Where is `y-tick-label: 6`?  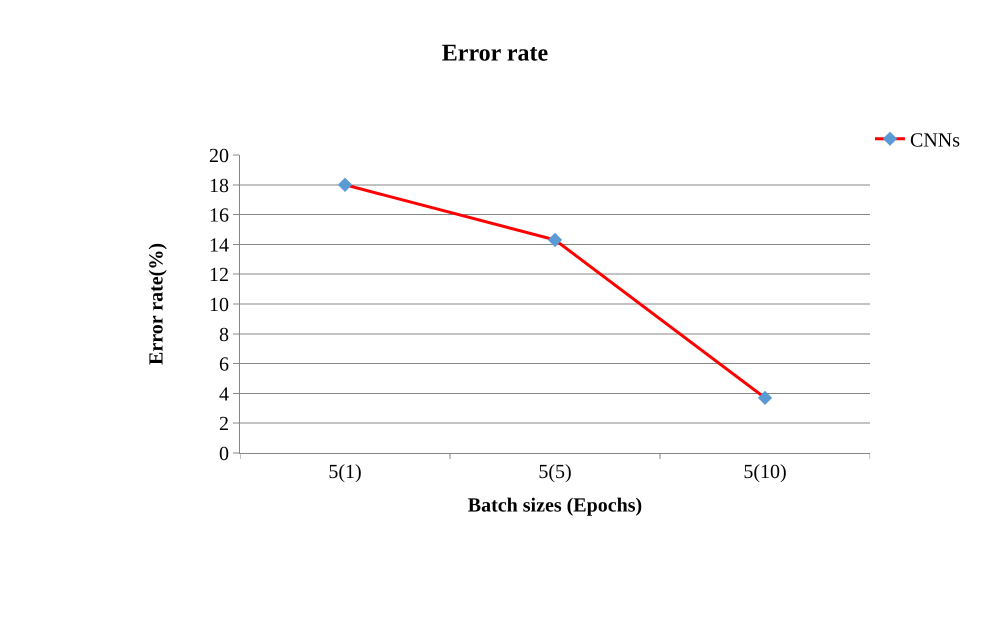
y-tick-label: 6 is located at coordinates (224, 365).